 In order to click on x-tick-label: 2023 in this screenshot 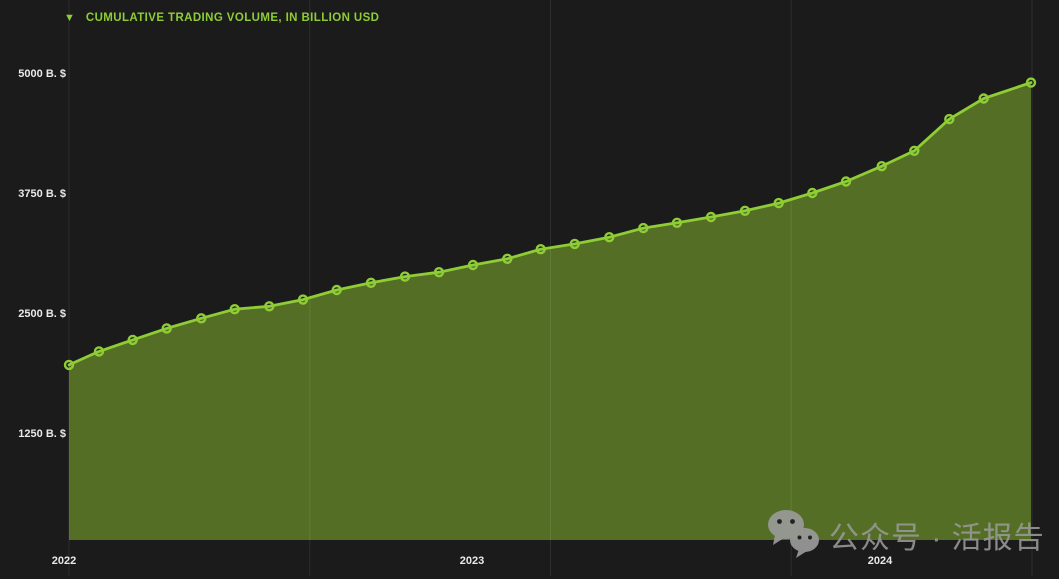, I will do `click(472, 561)`.